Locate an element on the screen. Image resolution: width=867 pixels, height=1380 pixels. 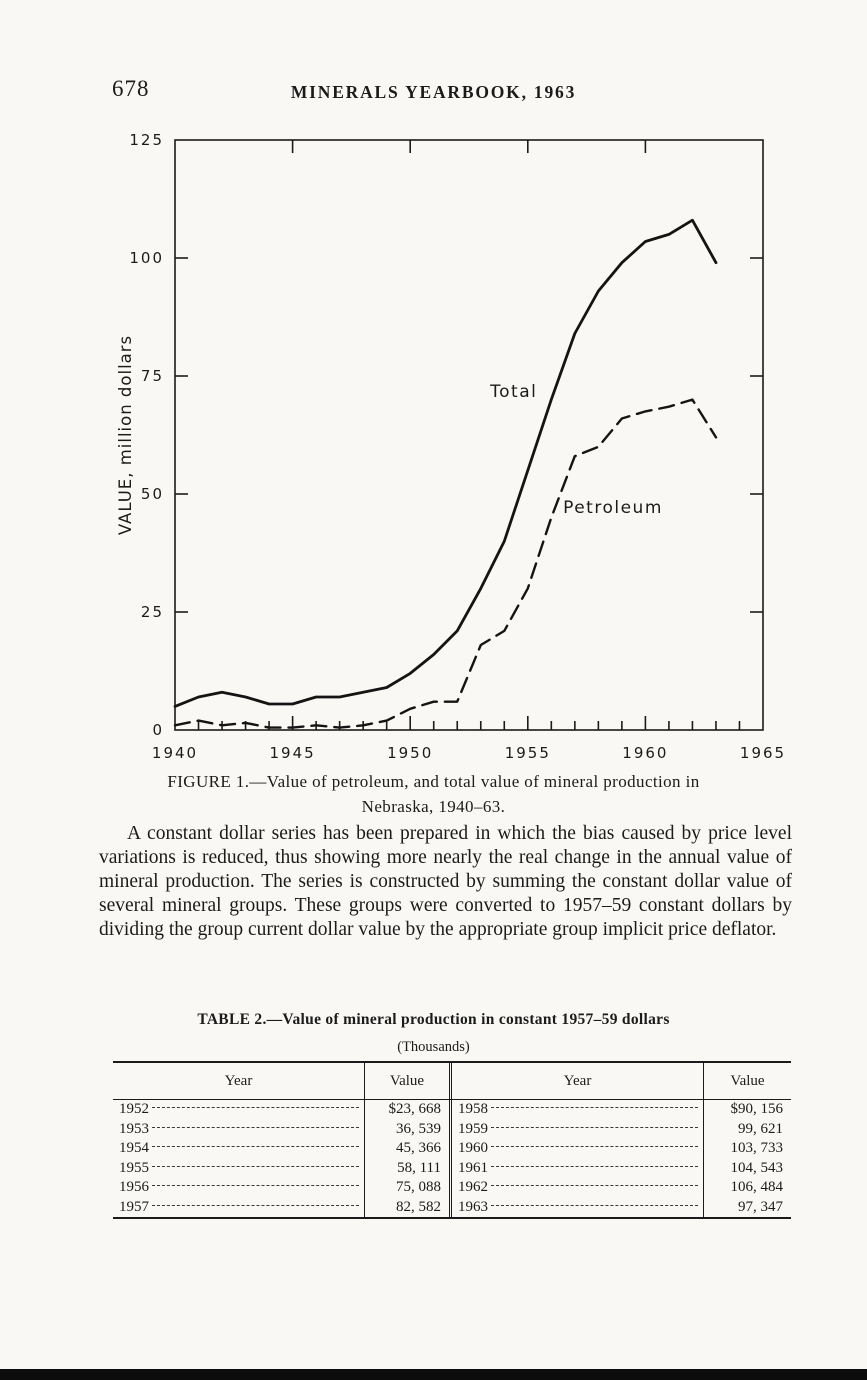
page-number: 678 is located at coordinates (131, 88).